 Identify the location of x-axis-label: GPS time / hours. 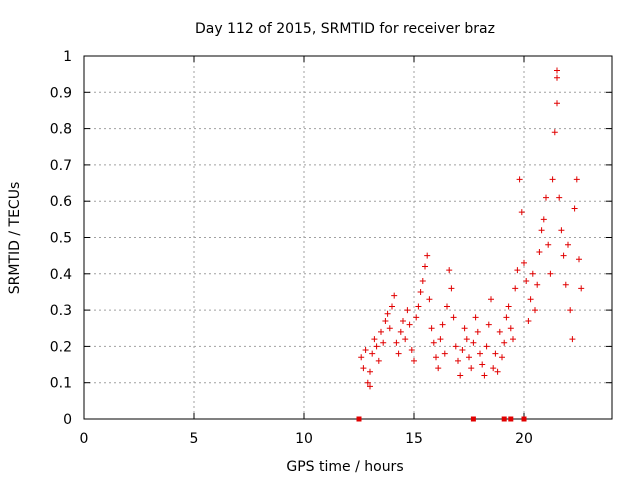
(344, 467).